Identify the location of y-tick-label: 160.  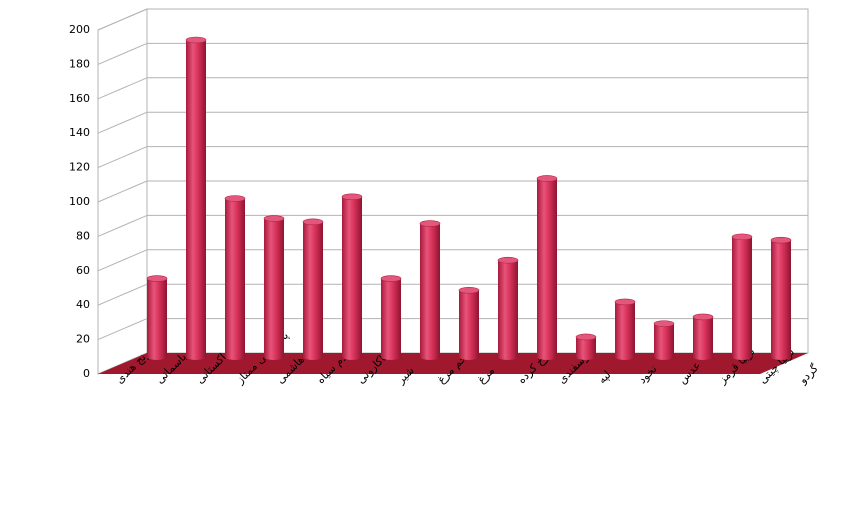
(79, 98).